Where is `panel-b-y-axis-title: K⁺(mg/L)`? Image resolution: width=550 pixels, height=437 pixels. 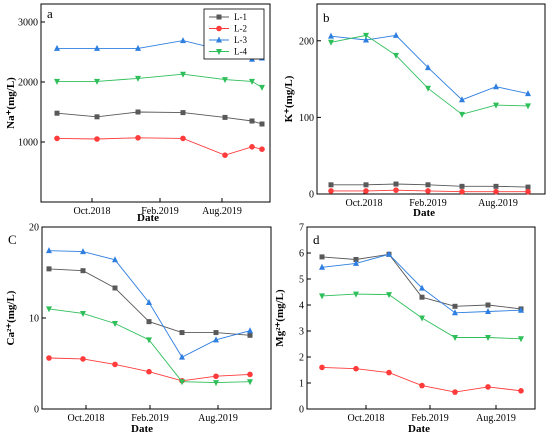 panel-b-y-axis-title: K⁺(mg/L) is located at coordinates (289, 98).